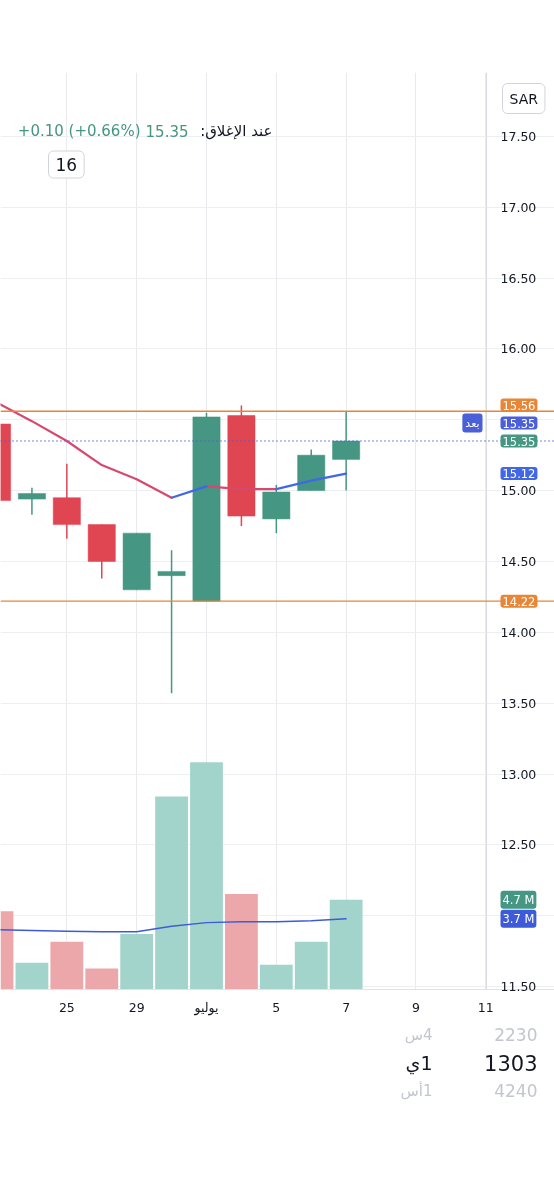 The image size is (554, 1200). What do you see at coordinates (346, 1007) in the screenshot?
I see `x-tick-label: 7` at bounding box center [346, 1007].